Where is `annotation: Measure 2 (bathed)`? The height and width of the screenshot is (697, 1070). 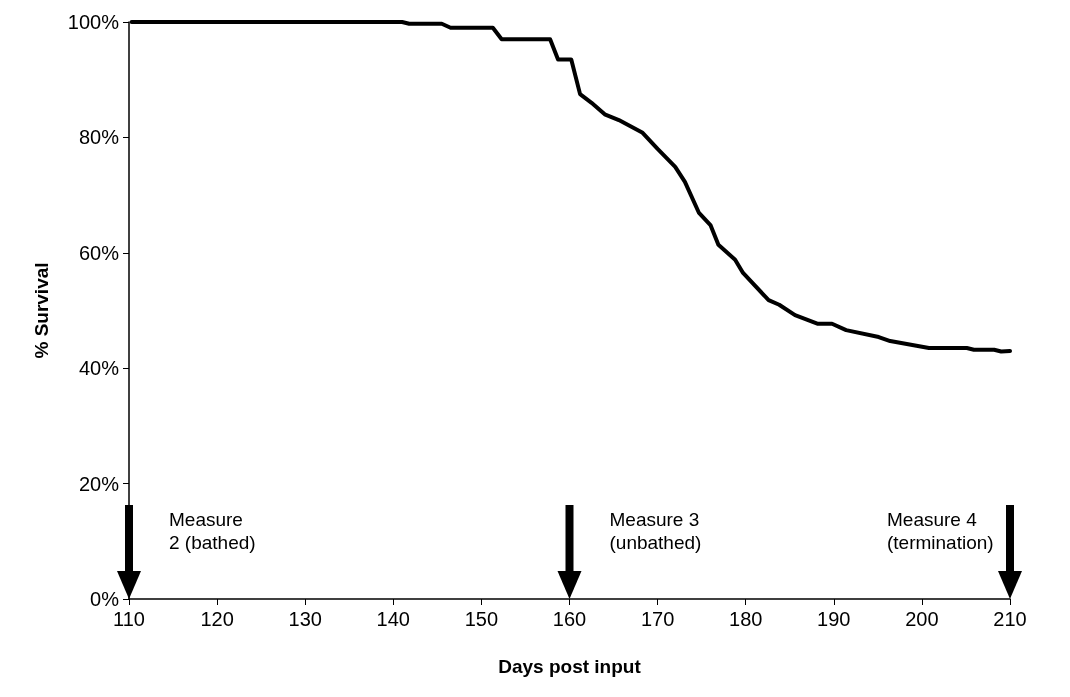
annotation: Measure 2 (bathed) is located at coordinates (212, 531).